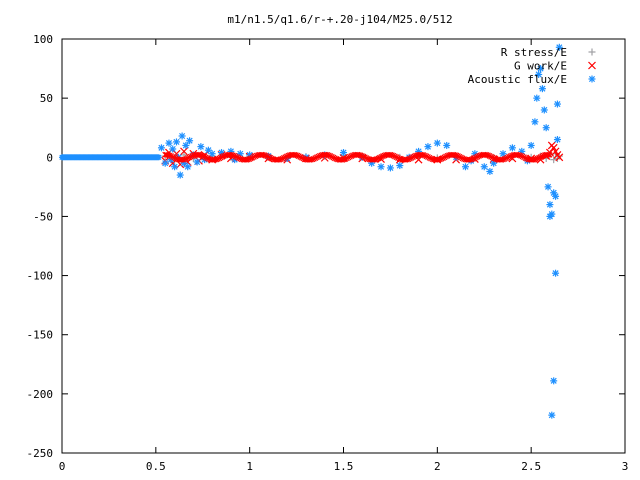 This screenshot has width=640, height=480. What do you see at coordinates (156, 466) in the screenshot?
I see `x-tick-label: 0.5` at bounding box center [156, 466].